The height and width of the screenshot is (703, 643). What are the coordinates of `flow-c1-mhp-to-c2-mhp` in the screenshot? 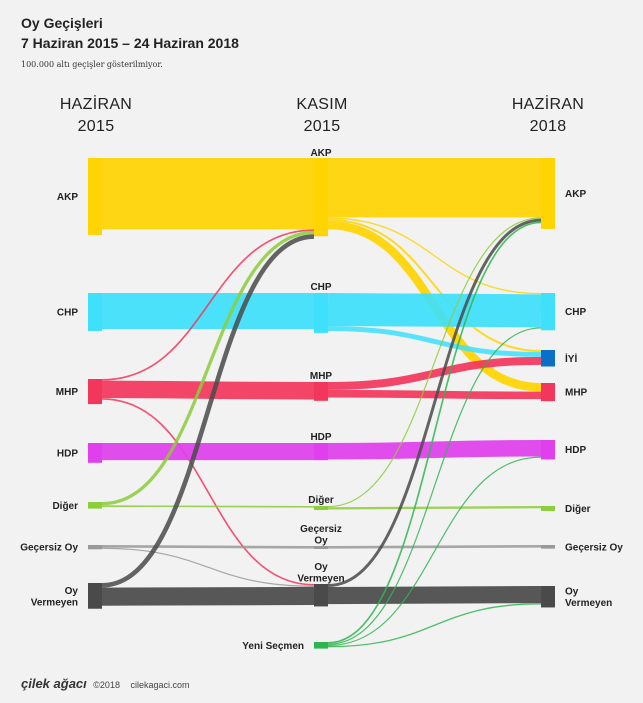 It's located at (434, 394).